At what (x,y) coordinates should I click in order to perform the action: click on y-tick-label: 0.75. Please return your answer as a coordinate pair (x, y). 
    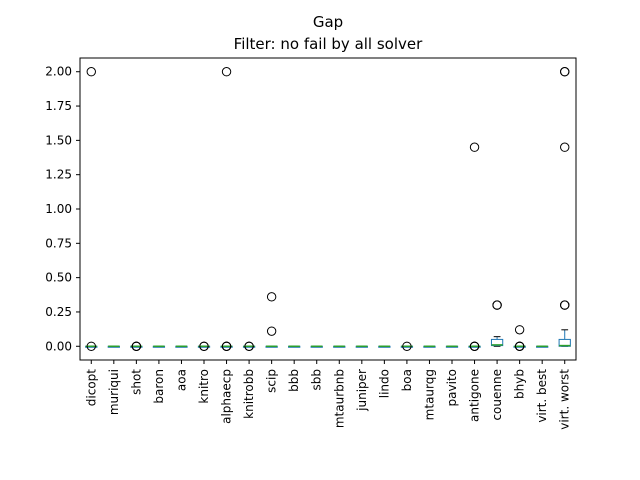
    Looking at the image, I should click on (58, 243).